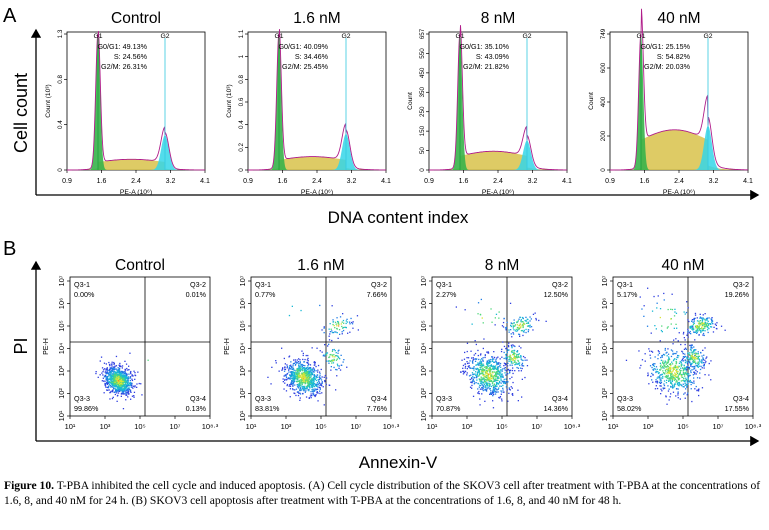 The width and height of the screenshot is (769, 530). Describe the element at coordinates (422, 33) in the screenshot. I see `y-tick-label: 657` at that location.